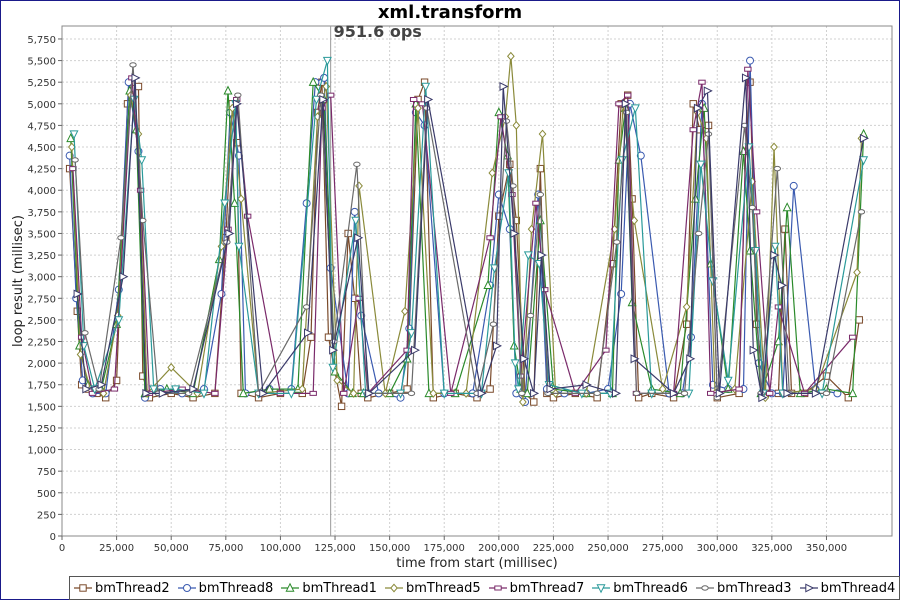 The width and height of the screenshot is (900, 600). What do you see at coordinates (41, 170) in the screenshot?
I see `y-tick-label: 4,250` at bounding box center [41, 170].